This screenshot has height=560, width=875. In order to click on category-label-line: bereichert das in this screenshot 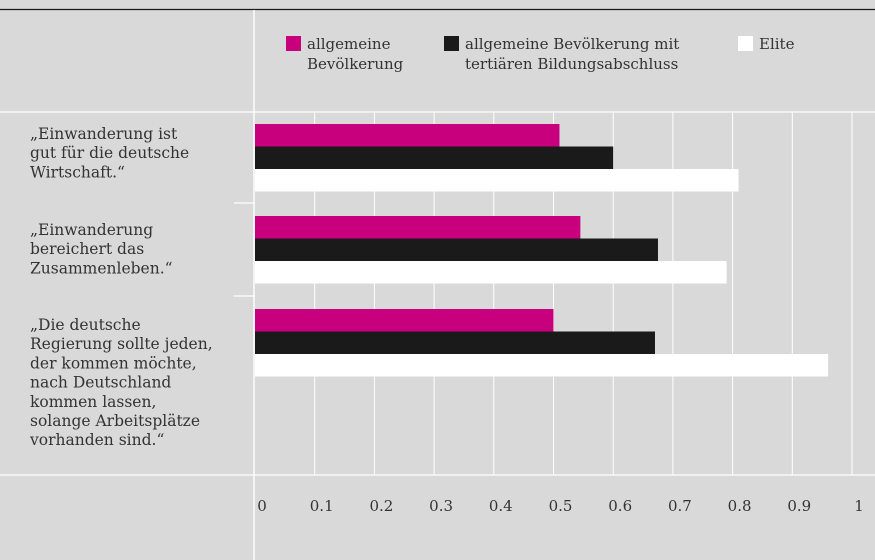, I will do `click(87, 249)`.